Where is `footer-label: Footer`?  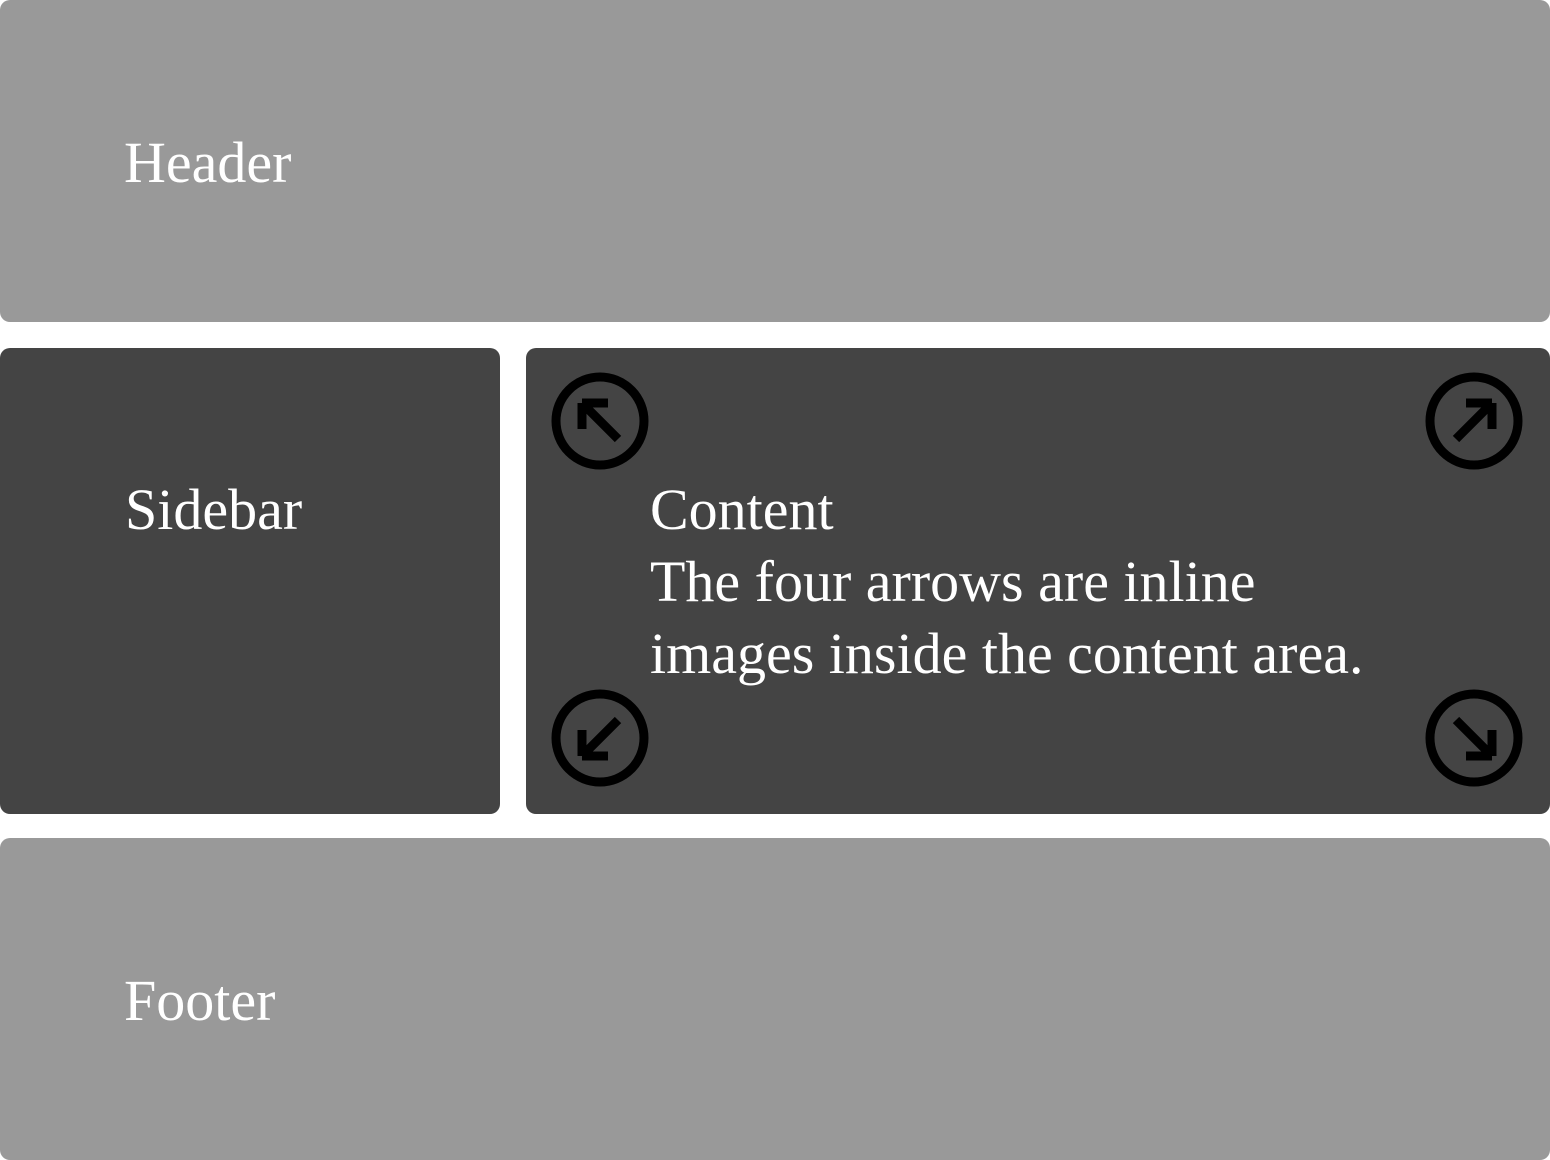 footer-label: Footer is located at coordinates (200, 1000).